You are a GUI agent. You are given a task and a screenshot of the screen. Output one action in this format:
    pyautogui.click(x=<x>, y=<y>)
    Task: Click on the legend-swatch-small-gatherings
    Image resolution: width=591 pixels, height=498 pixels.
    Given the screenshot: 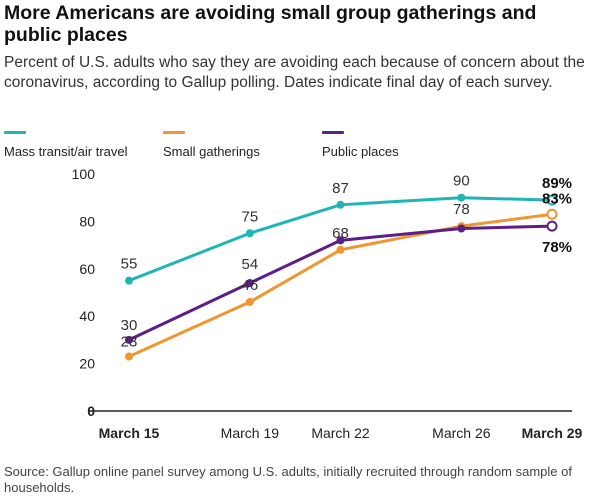 What is the action you would take?
    pyautogui.click(x=174, y=132)
    